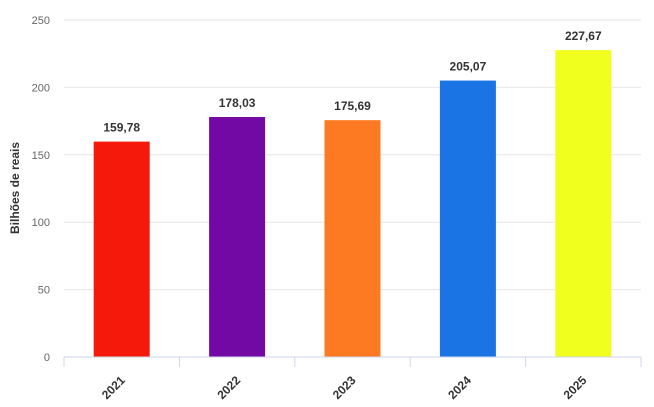 This screenshot has height=407, width=654. What do you see at coordinates (468, 67) in the screenshot?
I see `data-label-2024: 205,07` at bounding box center [468, 67].